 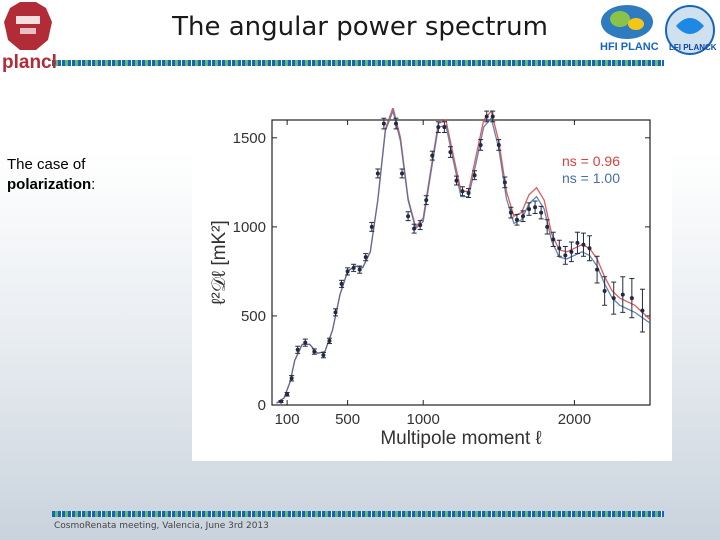 I want to click on top-rule-strip, so click(x=358, y=63).